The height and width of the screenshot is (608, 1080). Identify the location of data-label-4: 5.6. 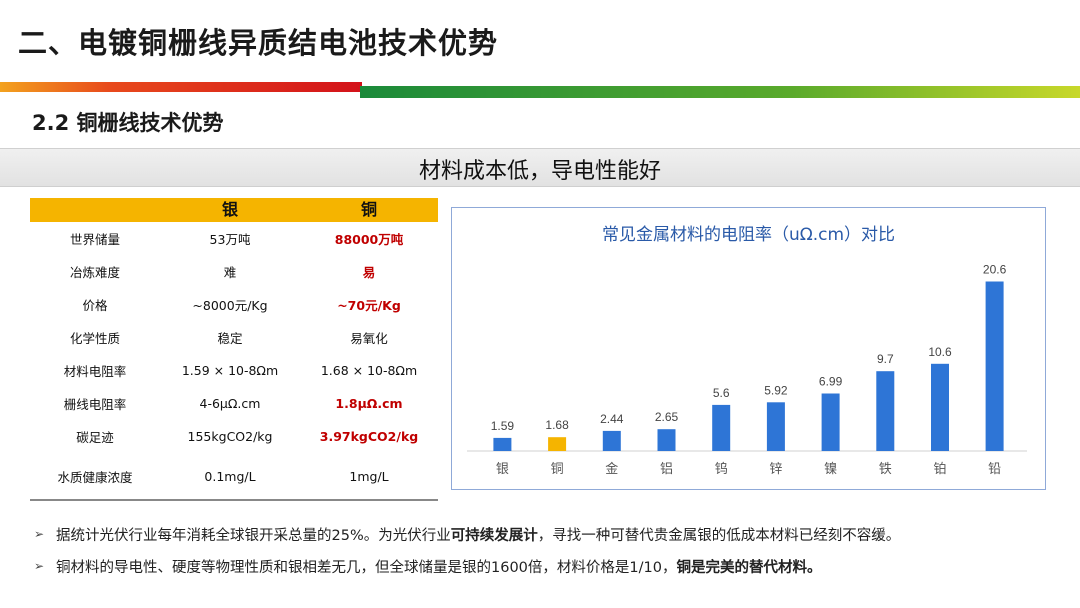
(721, 393).